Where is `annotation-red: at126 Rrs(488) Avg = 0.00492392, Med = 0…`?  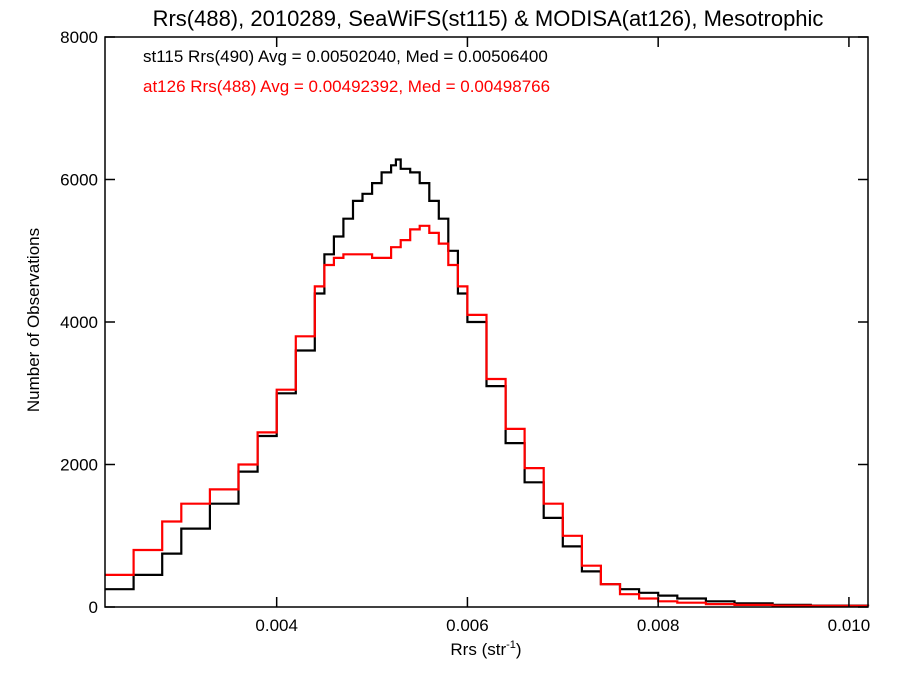 annotation-red: at126 Rrs(488) Avg = 0.00492392, Med = 0… is located at coordinates (346, 86).